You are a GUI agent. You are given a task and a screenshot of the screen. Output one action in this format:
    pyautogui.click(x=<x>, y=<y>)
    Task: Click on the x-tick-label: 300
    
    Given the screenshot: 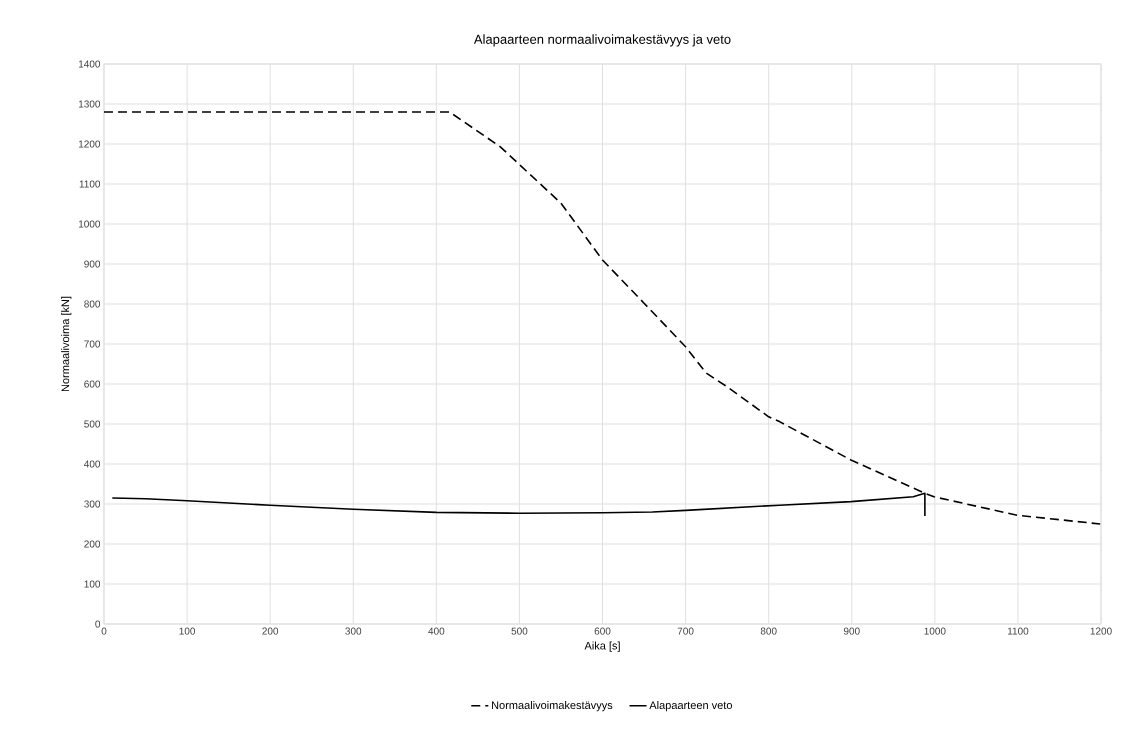 What is the action you would take?
    pyautogui.click(x=353, y=631)
    